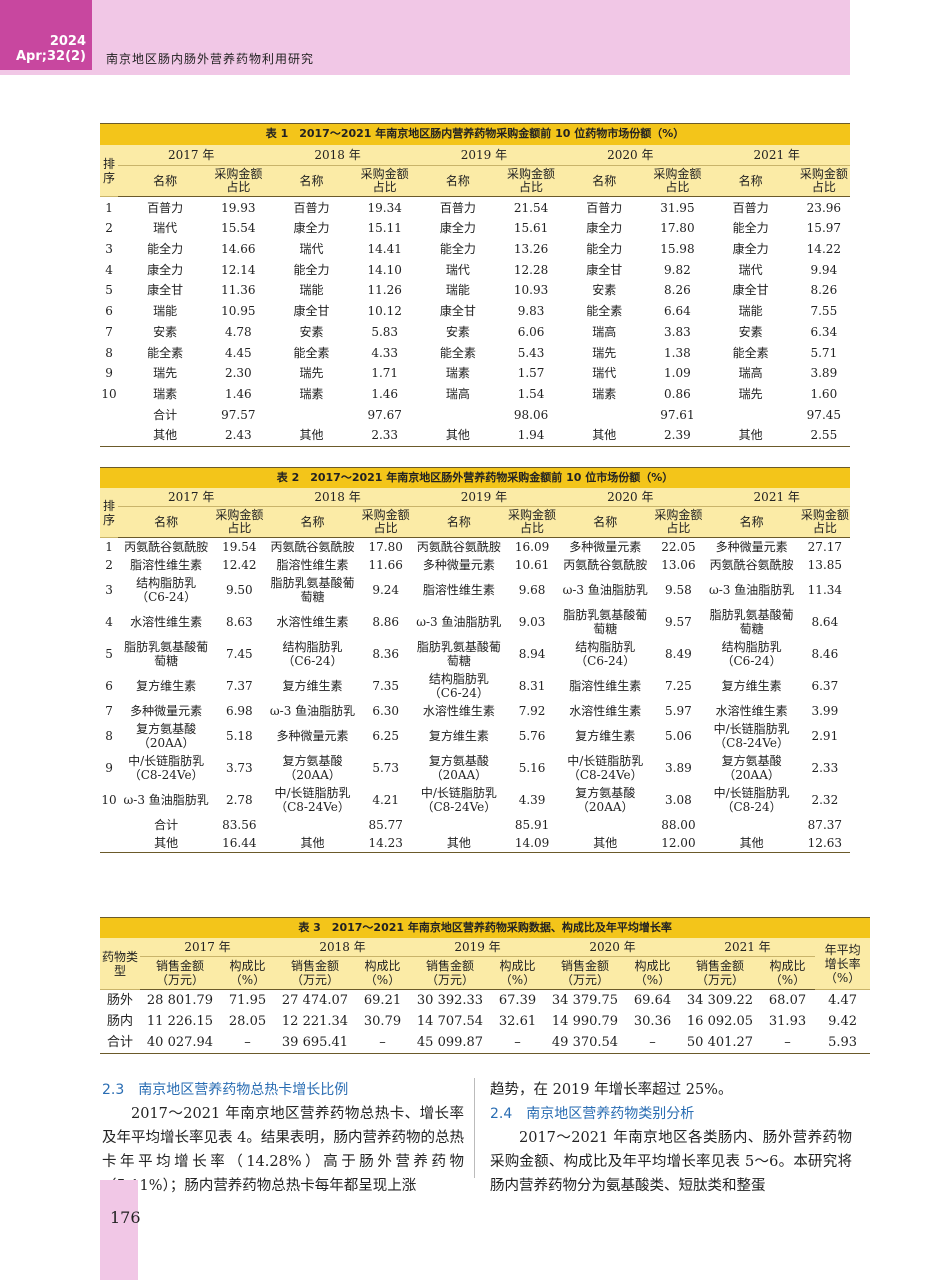  I want to click on table-cell: 9.83, so click(531, 311).